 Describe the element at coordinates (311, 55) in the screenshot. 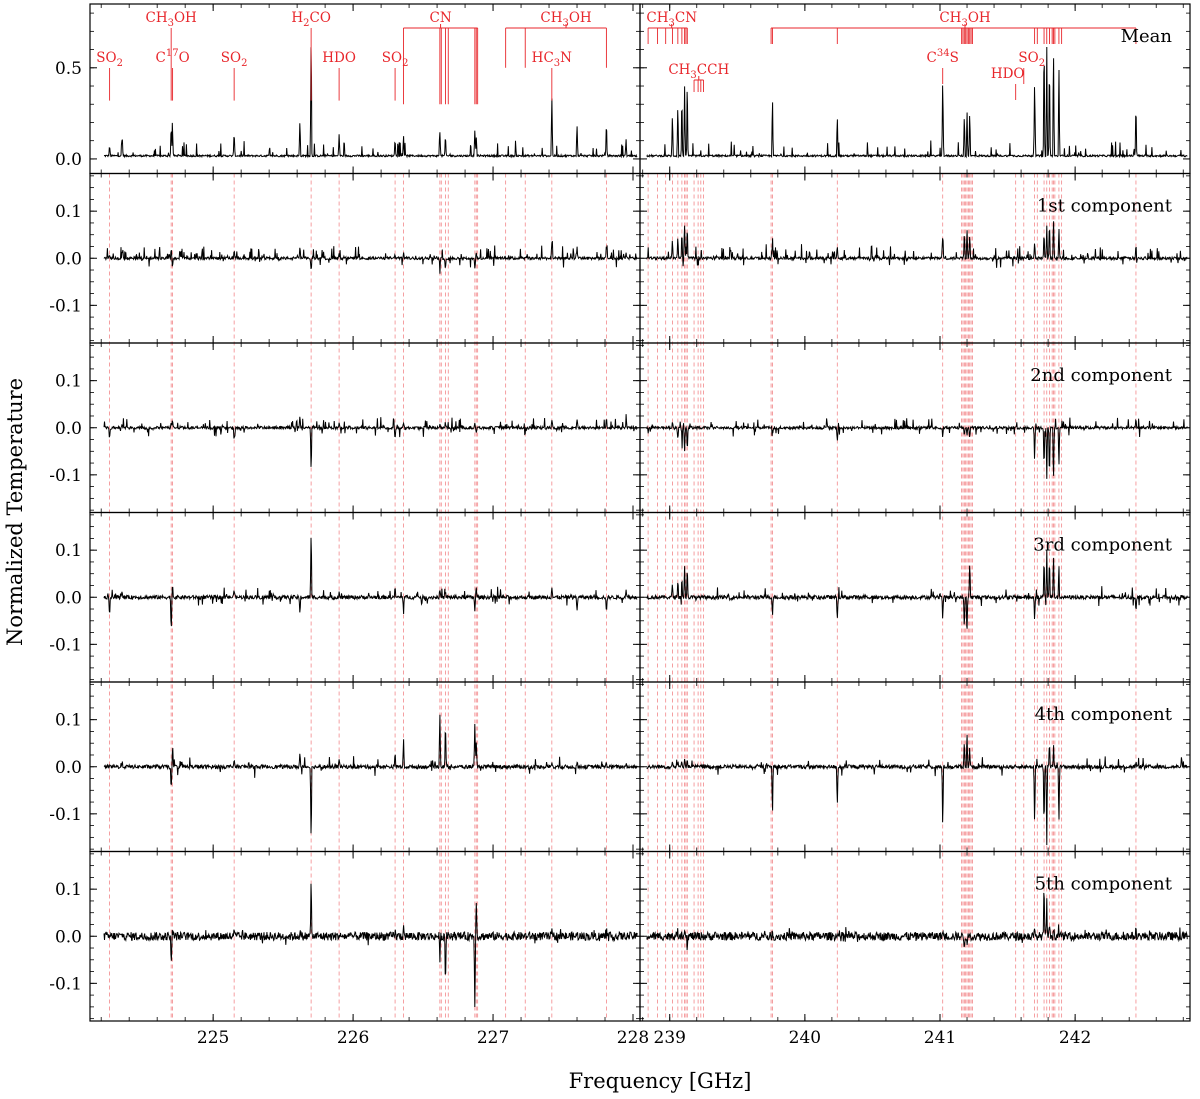

I see `line-id-h2co: H2CO` at that location.